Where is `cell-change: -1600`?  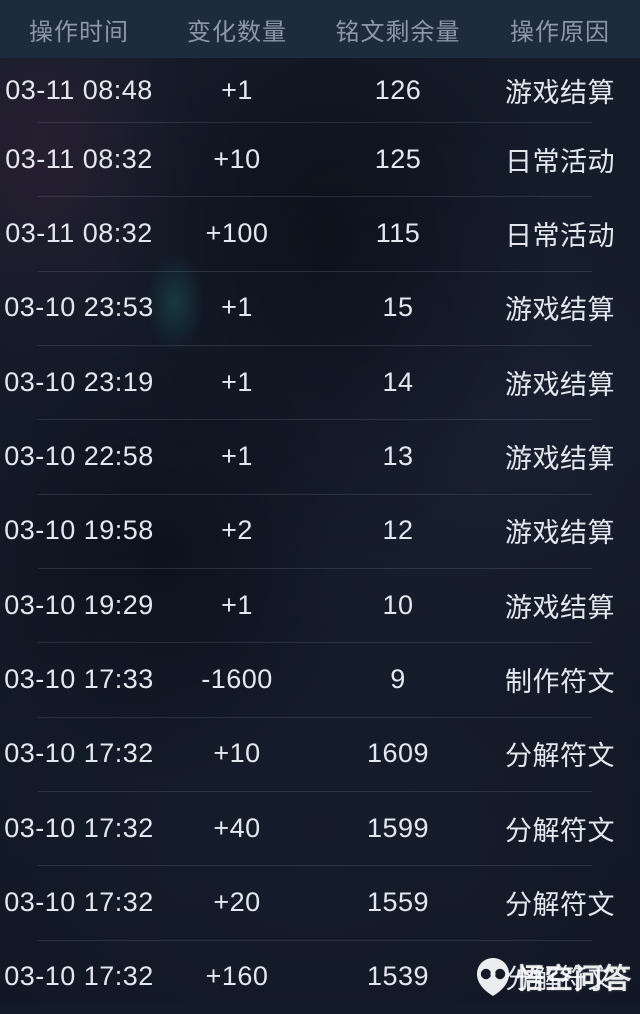
cell-change: -1600 is located at coordinates (237, 678).